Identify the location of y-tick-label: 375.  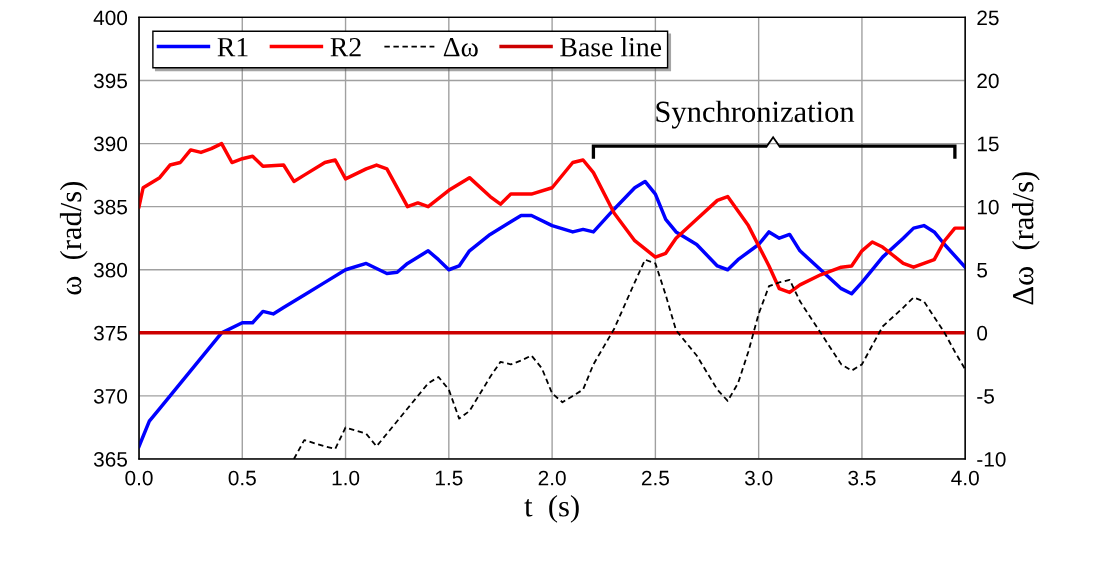
(110, 333).